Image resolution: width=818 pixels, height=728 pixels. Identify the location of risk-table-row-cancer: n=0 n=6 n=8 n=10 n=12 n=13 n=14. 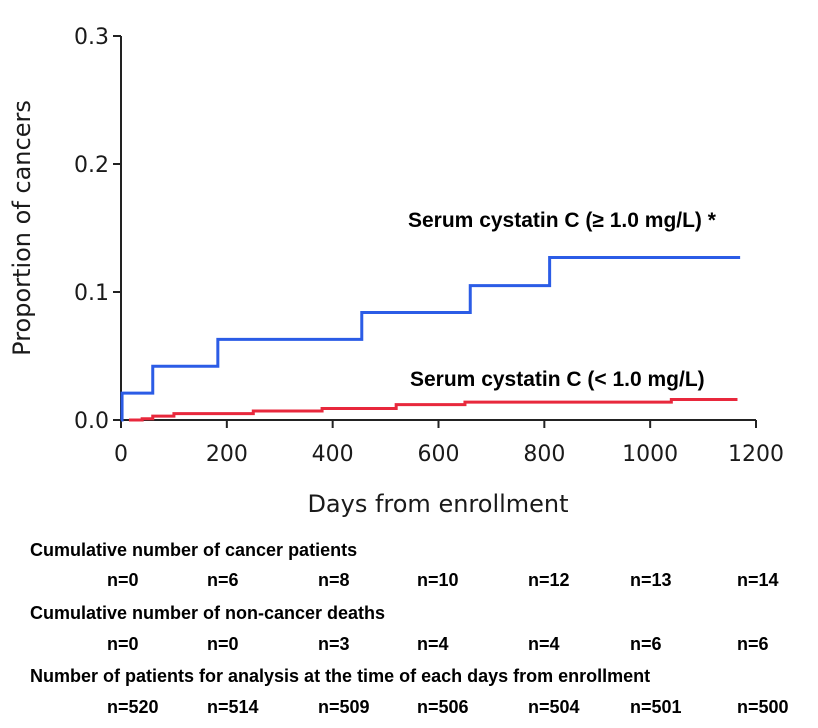
(409, 581).